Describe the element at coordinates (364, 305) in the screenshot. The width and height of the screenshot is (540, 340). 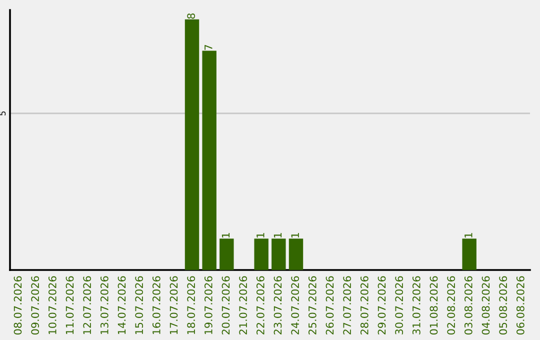
I see `x-tick-label: 28.07.2026` at that location.